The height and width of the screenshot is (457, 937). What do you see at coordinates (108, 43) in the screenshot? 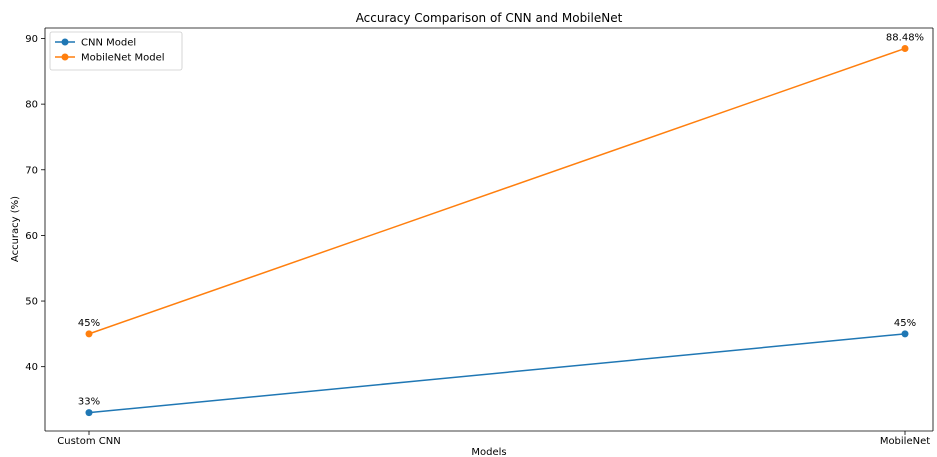
I see `legend-label: CNN Model` at bounding box center [108, 43].